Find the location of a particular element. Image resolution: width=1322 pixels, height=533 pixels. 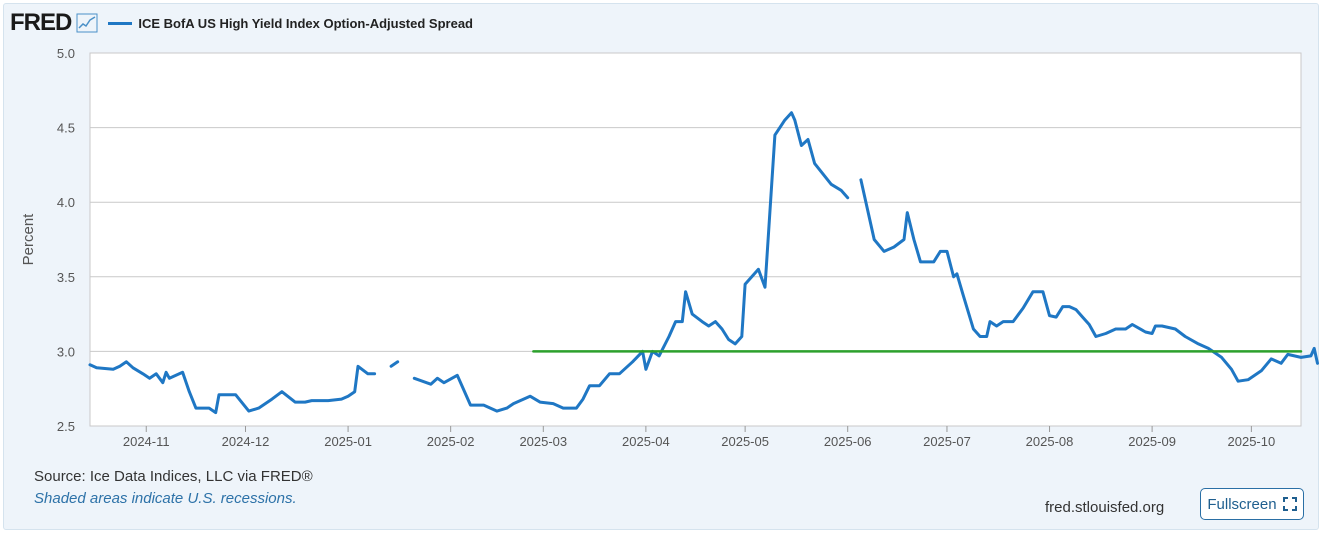

x-tick-label: 2025-07 is located at coordinates (947, 441).